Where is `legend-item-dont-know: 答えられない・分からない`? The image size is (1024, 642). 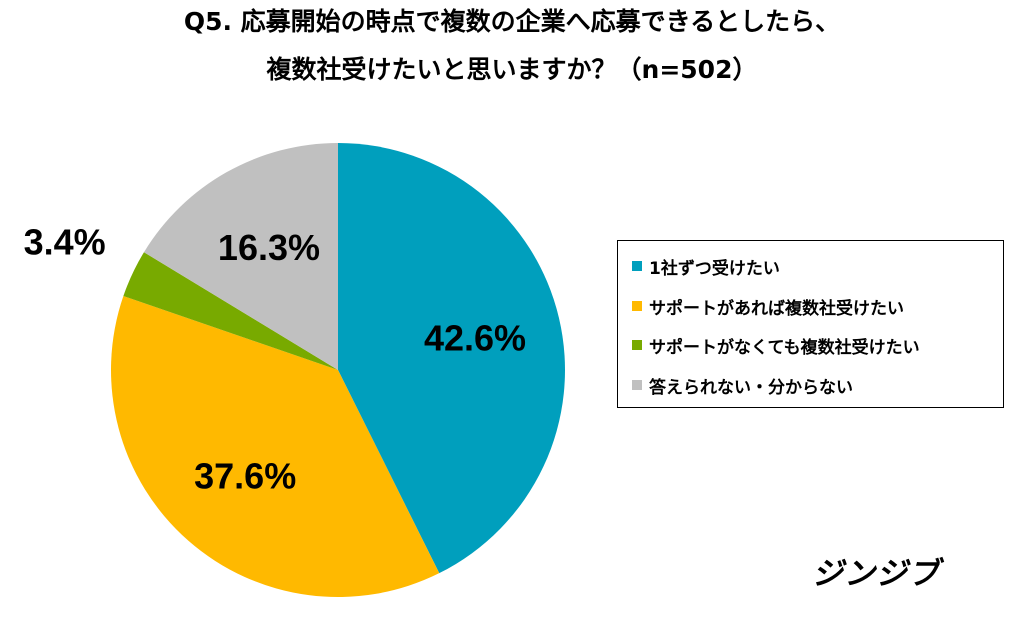 legend-item-dont-know: 答えられない・分からない is located at coordinates (742, 385).